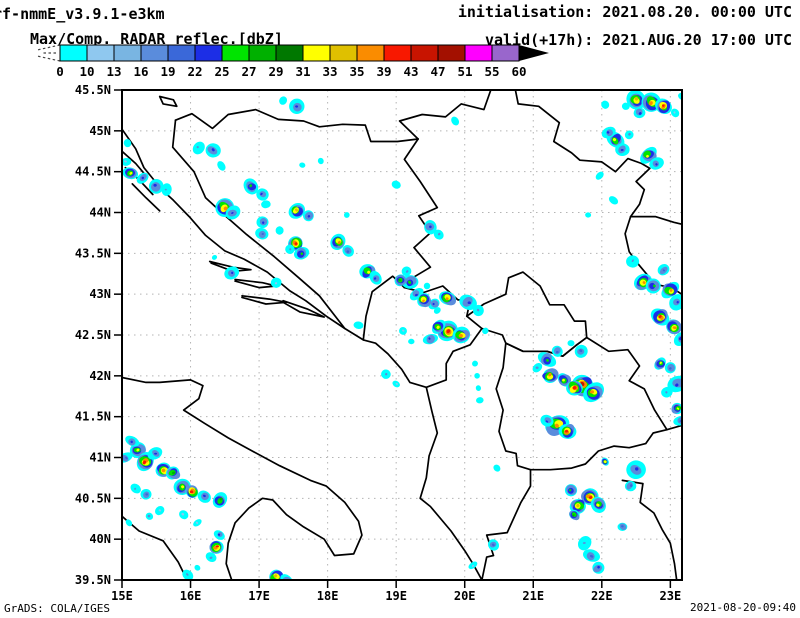  I want to click on svg-text: 15E, so click(122, 596).